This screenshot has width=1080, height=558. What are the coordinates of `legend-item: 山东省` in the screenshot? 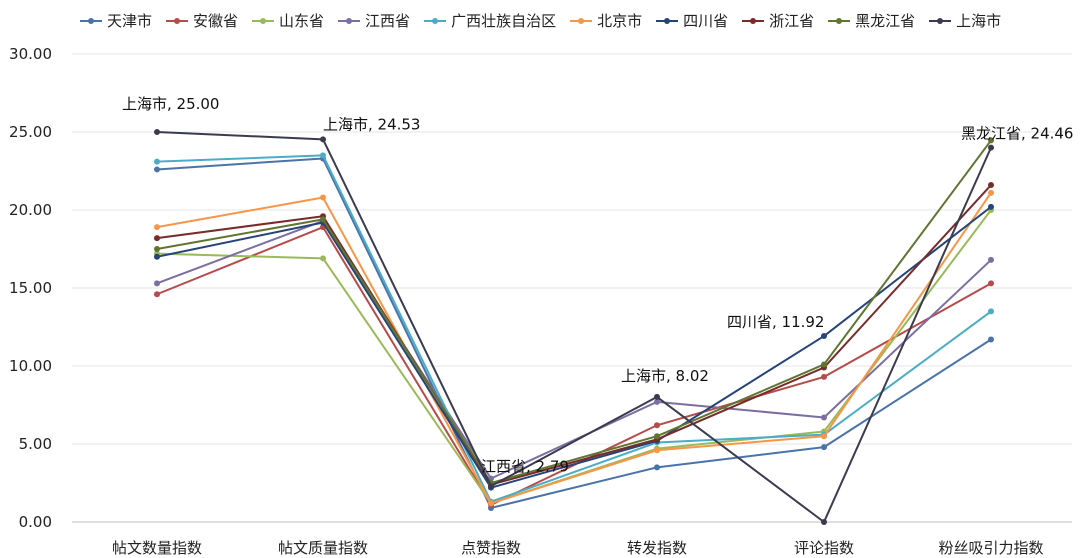 It's located at (288, 20).